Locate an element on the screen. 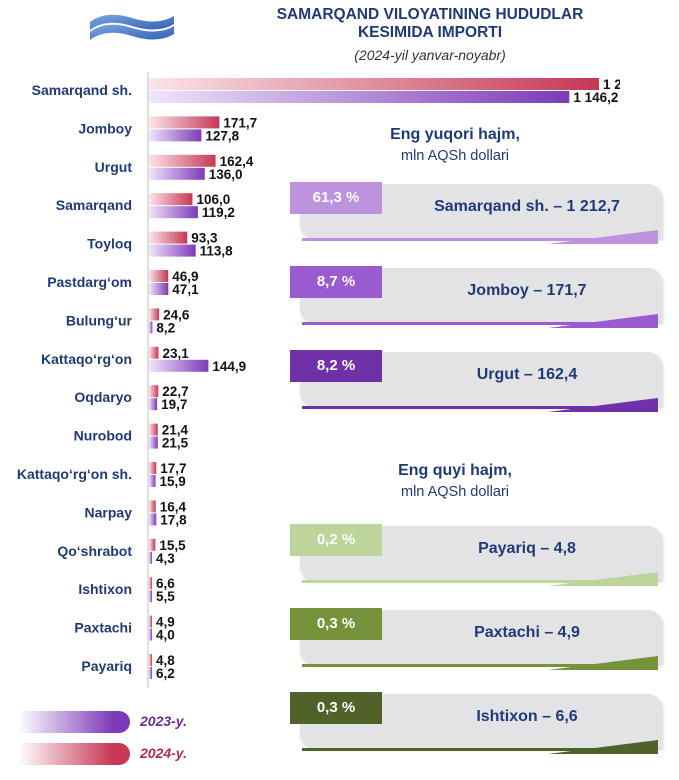 This screenshot has width=679, height=780. share-badge: 8,7 % is located at coordinates (336, 282).